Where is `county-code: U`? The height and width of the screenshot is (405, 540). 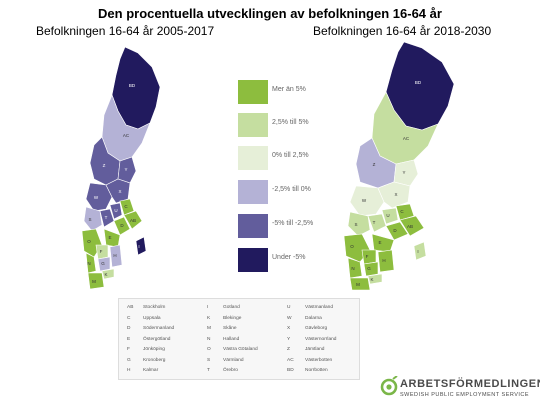
county-code: U is located at coordinates (289, 307).